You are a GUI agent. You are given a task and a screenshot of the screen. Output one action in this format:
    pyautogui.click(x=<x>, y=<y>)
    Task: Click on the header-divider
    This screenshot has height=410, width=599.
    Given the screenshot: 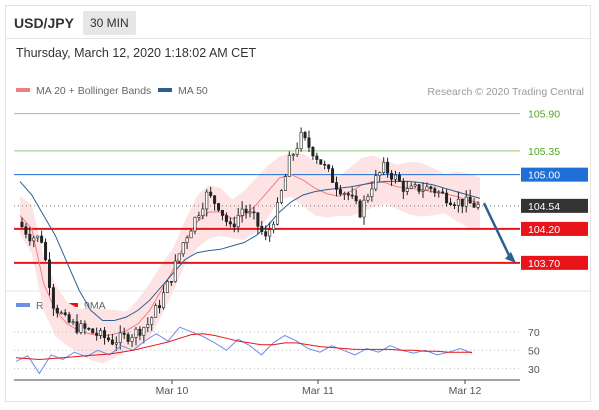 What is the action you would take?
    pyautogui.click(x=298, y=38)
    